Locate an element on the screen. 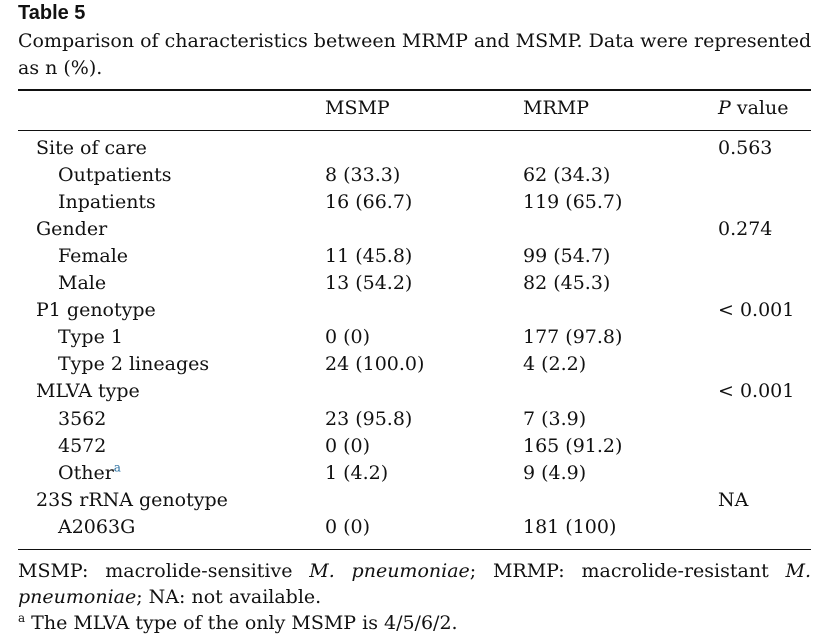 Image resolution: width=822 pixels, height=642 pixels. table-row: Female 11 (45.8) 99 (54.7) is located at coordinates (411, 258).